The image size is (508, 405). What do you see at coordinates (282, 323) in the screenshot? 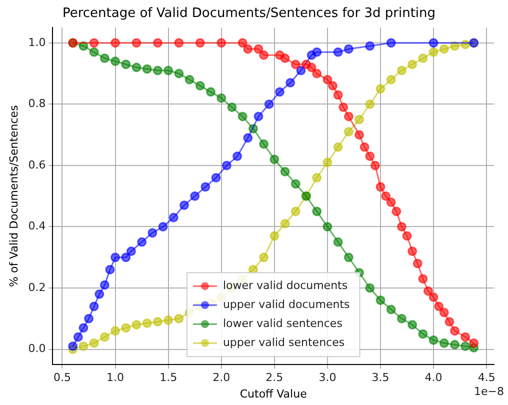
I see `legend-label: lower valid sentences` at bounding box center [282, 323].